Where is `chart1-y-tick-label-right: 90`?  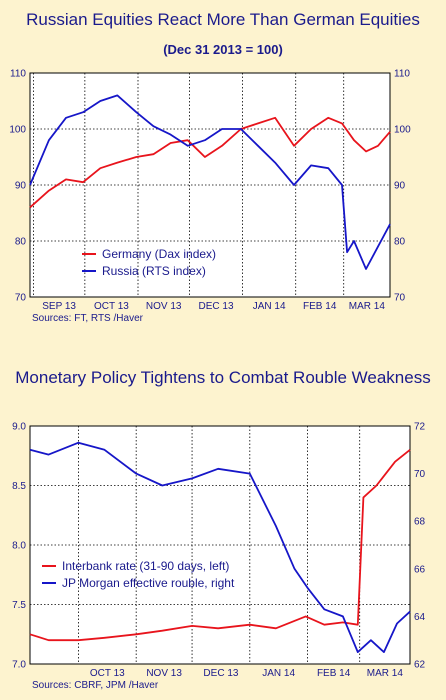 chart1-y-tick-label-right: 90 is located at coordinates (400, 186).